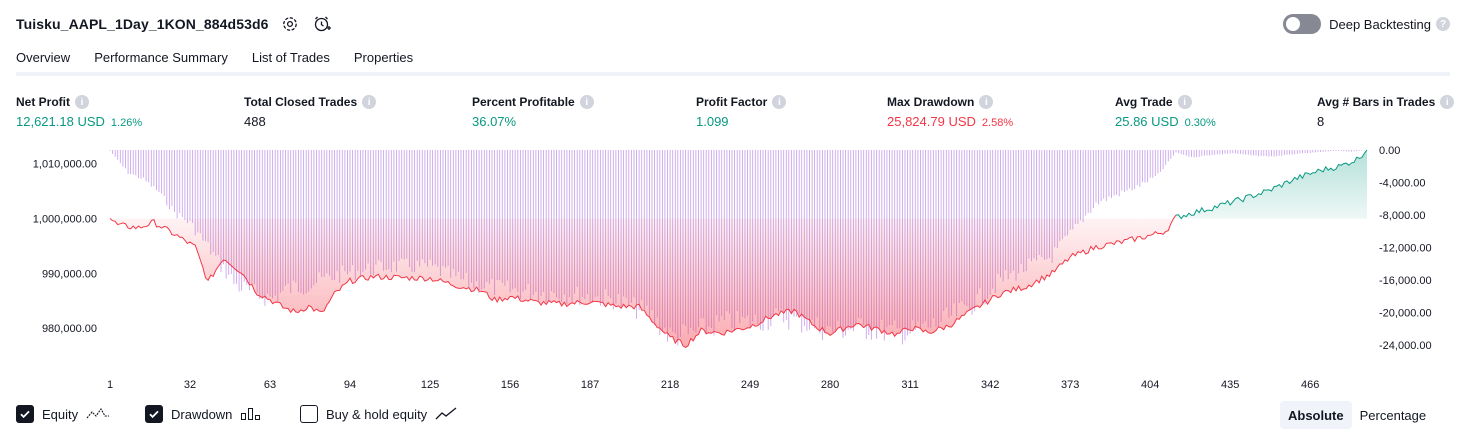 The image size is (1466, 438). What do you see at coordinates (1147, 121) in the screenshot?
I see `metric-value: 25.86 USD` at bounding box center [1147, 121].